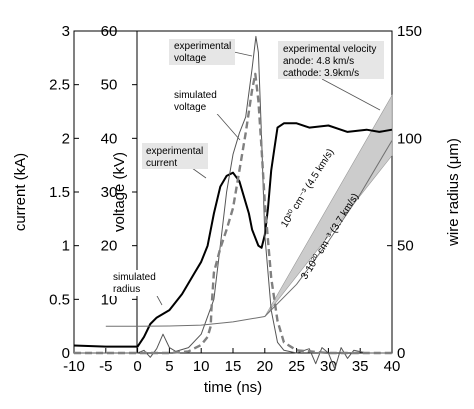  I want to click on x-tick-label: 20, so click(264, 366).